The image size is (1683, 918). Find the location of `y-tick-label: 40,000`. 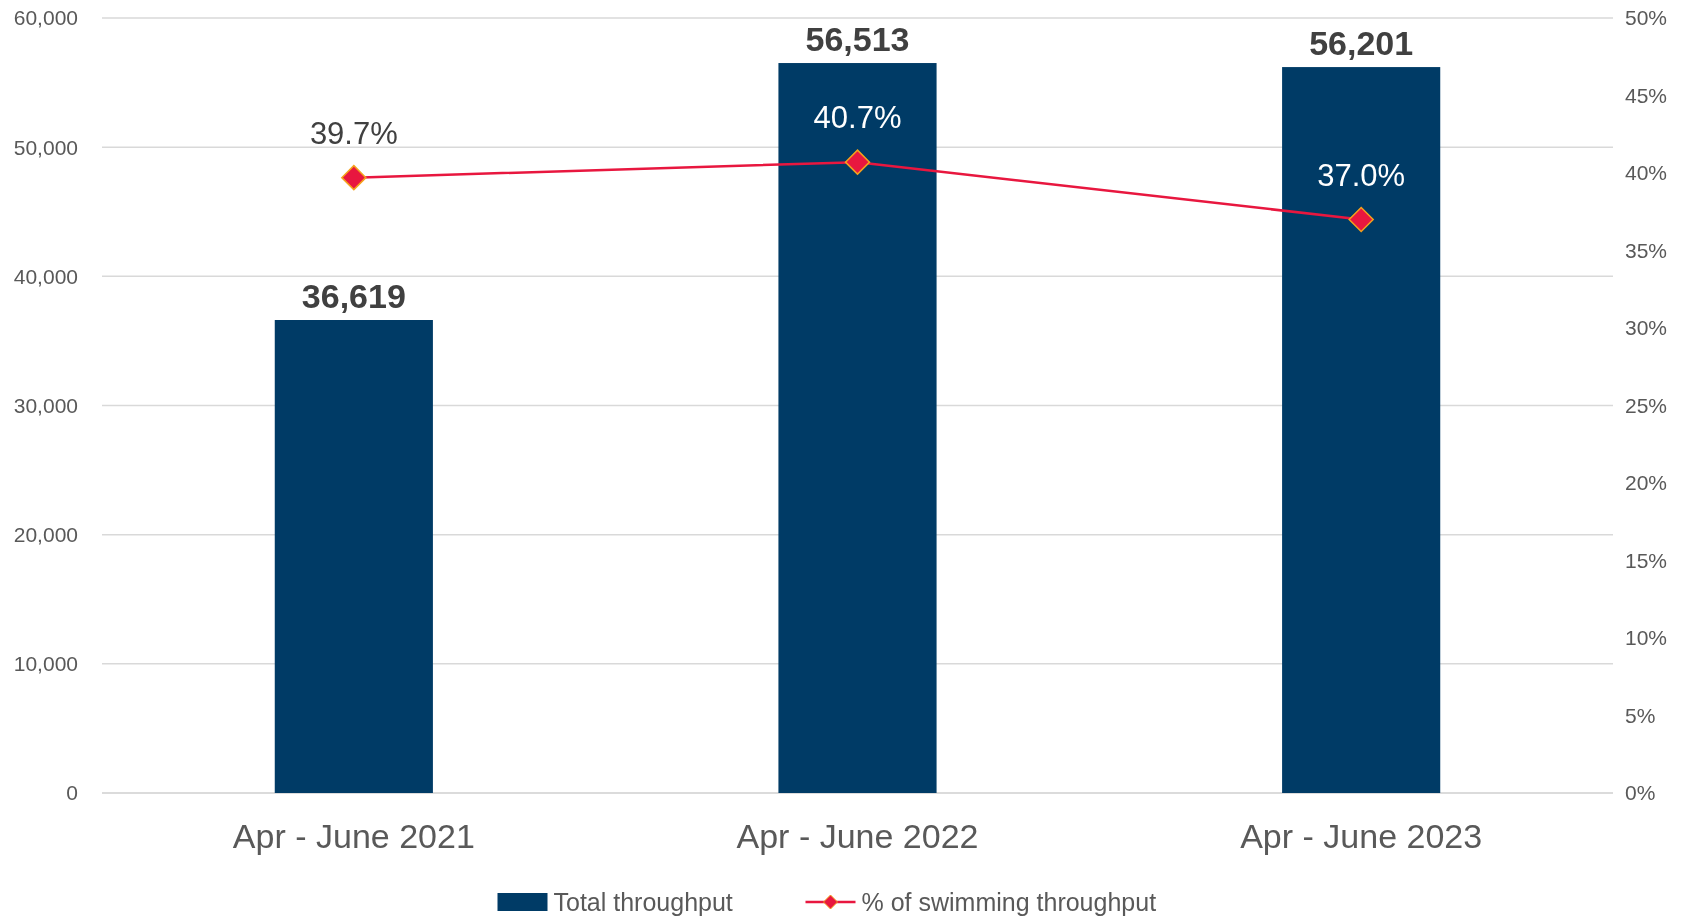

y-tick-label: 40,000 is located at coordinates (45, 276).